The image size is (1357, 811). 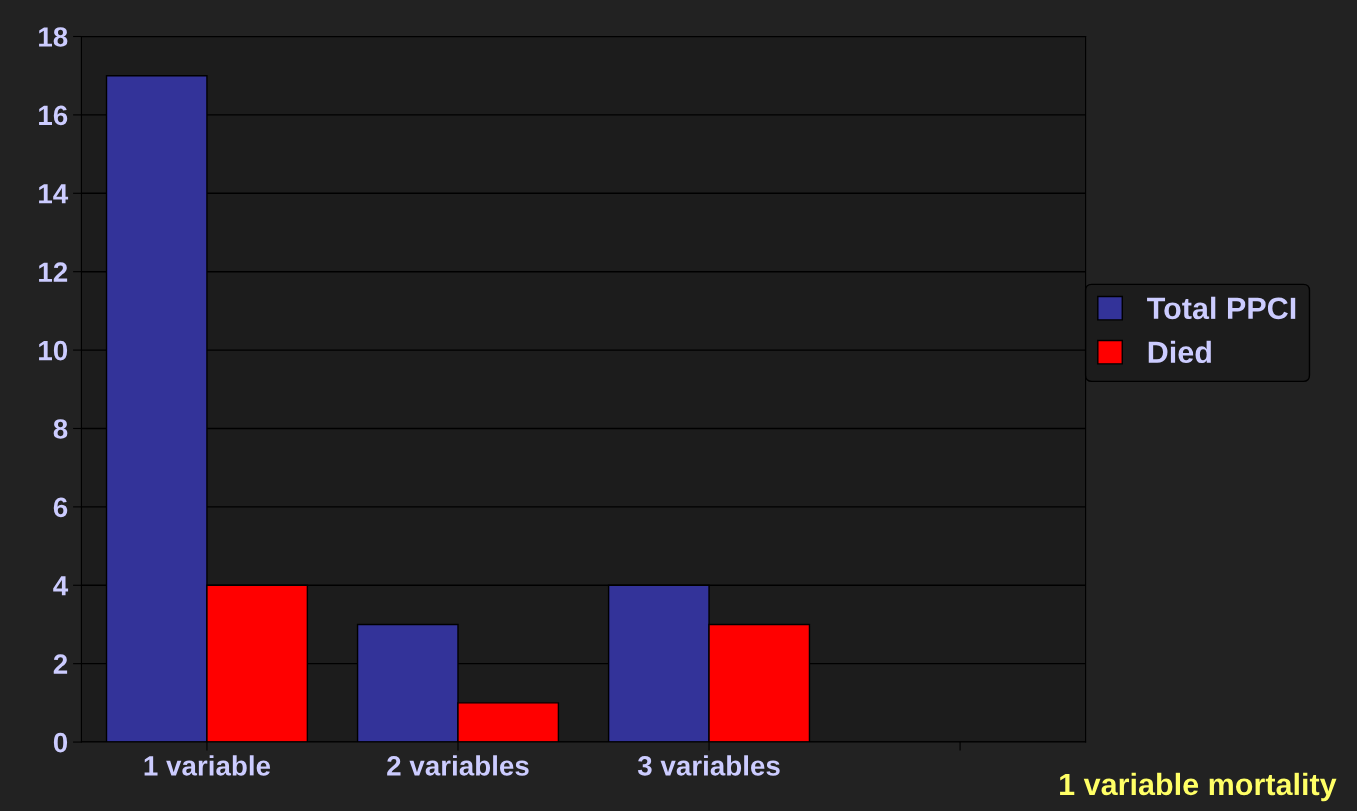 What do you see at coordinates (61, 586) in the screenshot?
I see `y-tick-label: 4` at bounding box center [61, 586].